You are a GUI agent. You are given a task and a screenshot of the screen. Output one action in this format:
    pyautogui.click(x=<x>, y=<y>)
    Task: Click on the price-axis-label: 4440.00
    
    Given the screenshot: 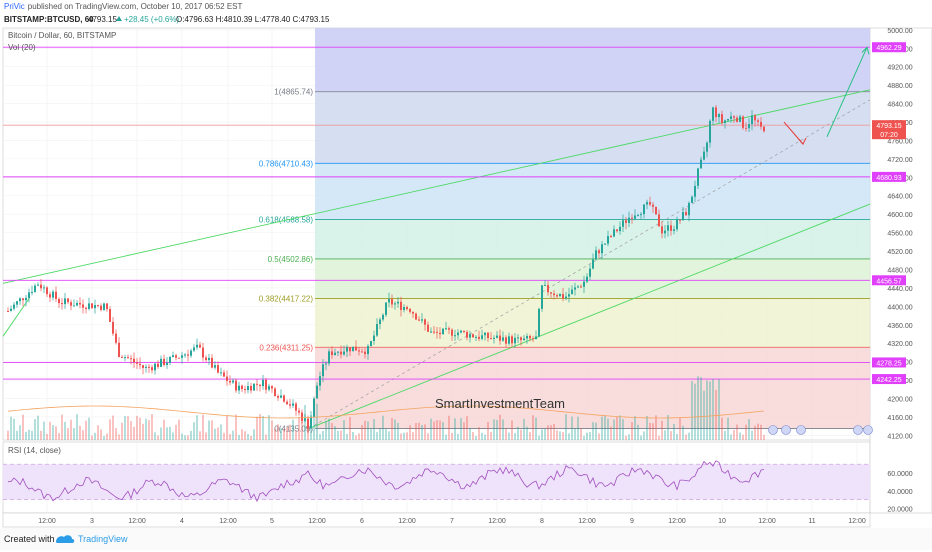 What is the action you would take?
    pyautogui.click(x=899, y=289)
    